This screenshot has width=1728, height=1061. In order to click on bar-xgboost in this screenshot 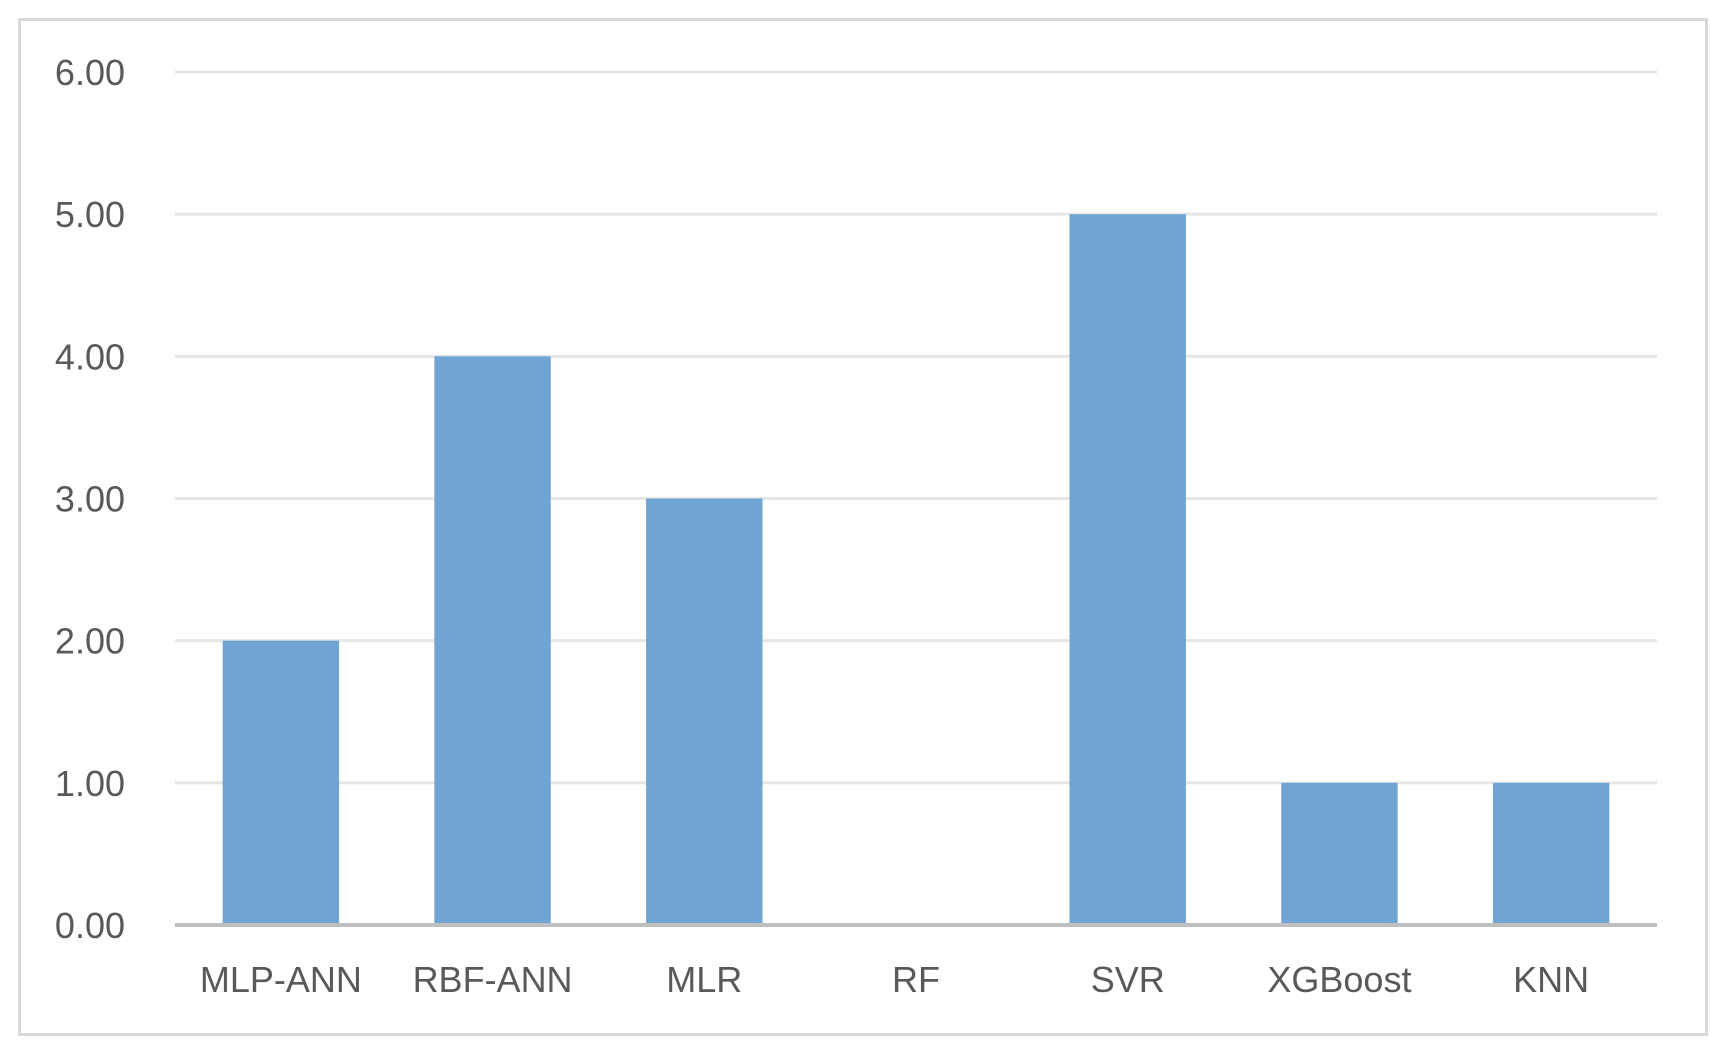, I will do `click(1339, 853)`.